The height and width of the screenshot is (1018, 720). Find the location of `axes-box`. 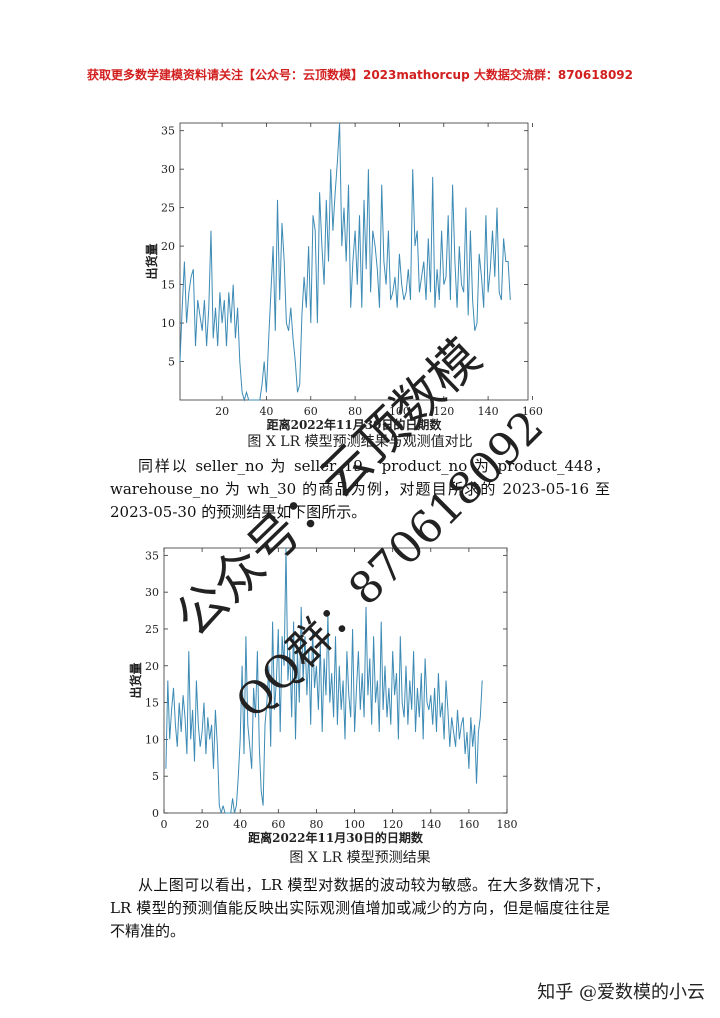

axes-box is located at coordinates (335, 680).